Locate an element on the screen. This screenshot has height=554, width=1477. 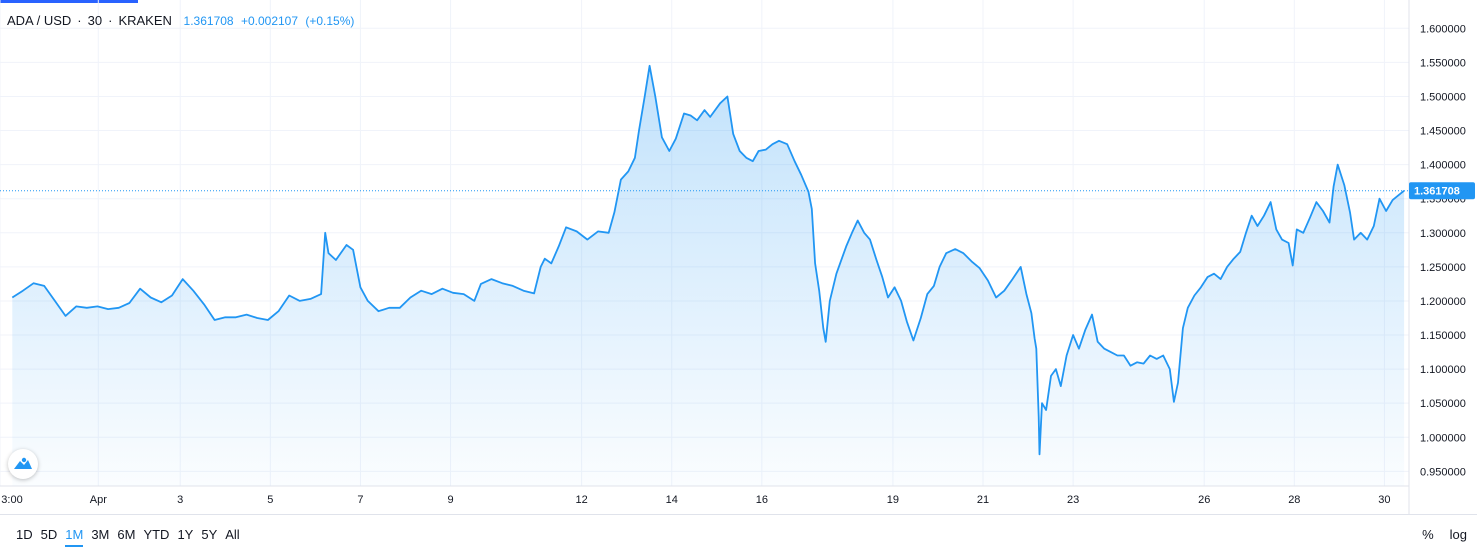
range-button-5y: 5Y is located at coordinates (209, 534).